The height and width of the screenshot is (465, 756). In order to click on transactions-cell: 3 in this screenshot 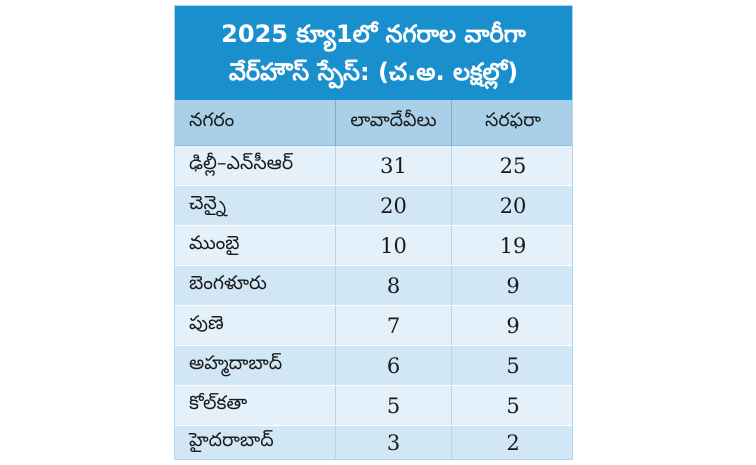, I will do `click(393, 442)`.